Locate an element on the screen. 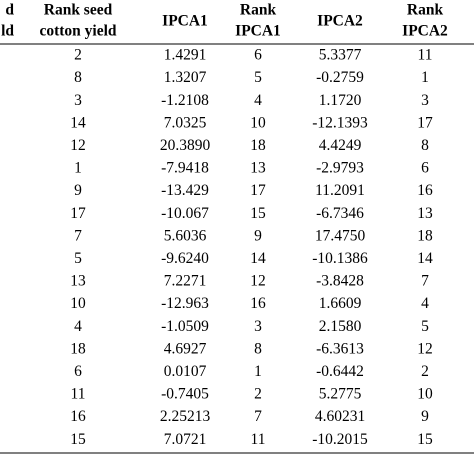 The height and width of the screenshot is (474, 474). table-cell: 1.1720 is located at coordinates (340, 100).